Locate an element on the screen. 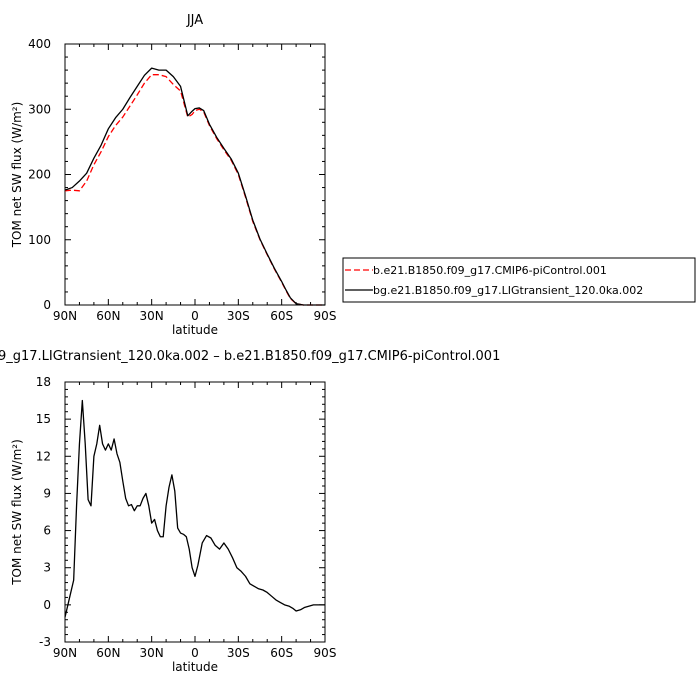 The image size is (700, 700). y-tick-label: 9 is located at coordinates (47, 493).